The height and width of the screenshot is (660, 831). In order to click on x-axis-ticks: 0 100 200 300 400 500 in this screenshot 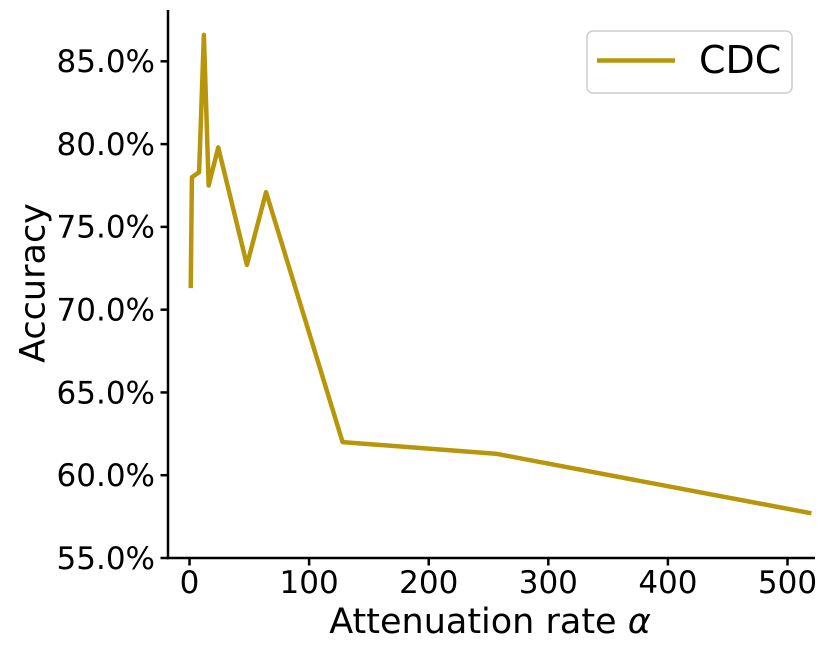, I will do `click(498, 579)`.